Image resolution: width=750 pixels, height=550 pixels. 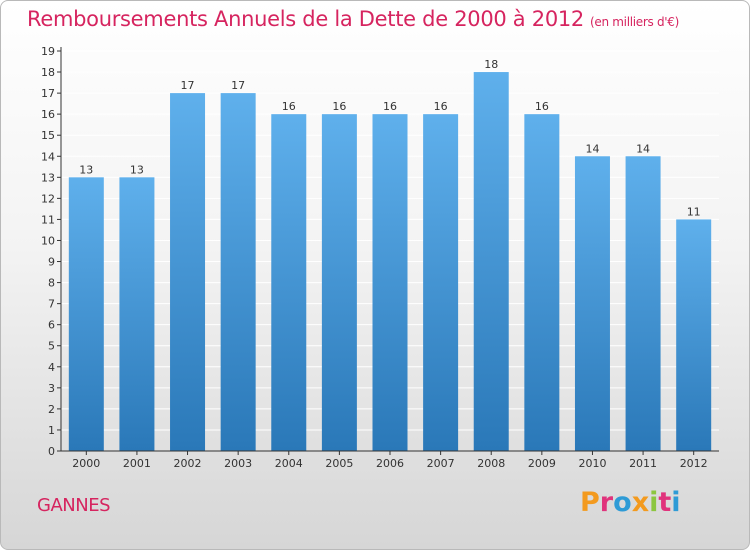 I want to click on x-tick-label: 2011, so click(x=643, y=463).